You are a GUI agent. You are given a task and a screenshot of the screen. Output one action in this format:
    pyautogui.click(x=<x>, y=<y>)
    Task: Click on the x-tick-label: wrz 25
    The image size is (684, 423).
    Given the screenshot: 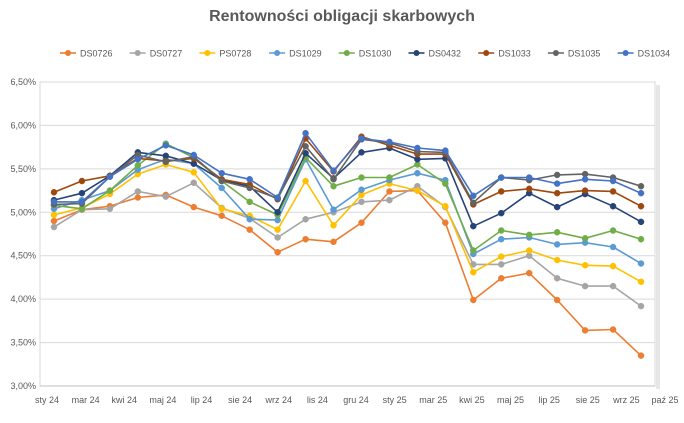 What is the action you would take?
    pyautogui.click(x=626, y=400)
    